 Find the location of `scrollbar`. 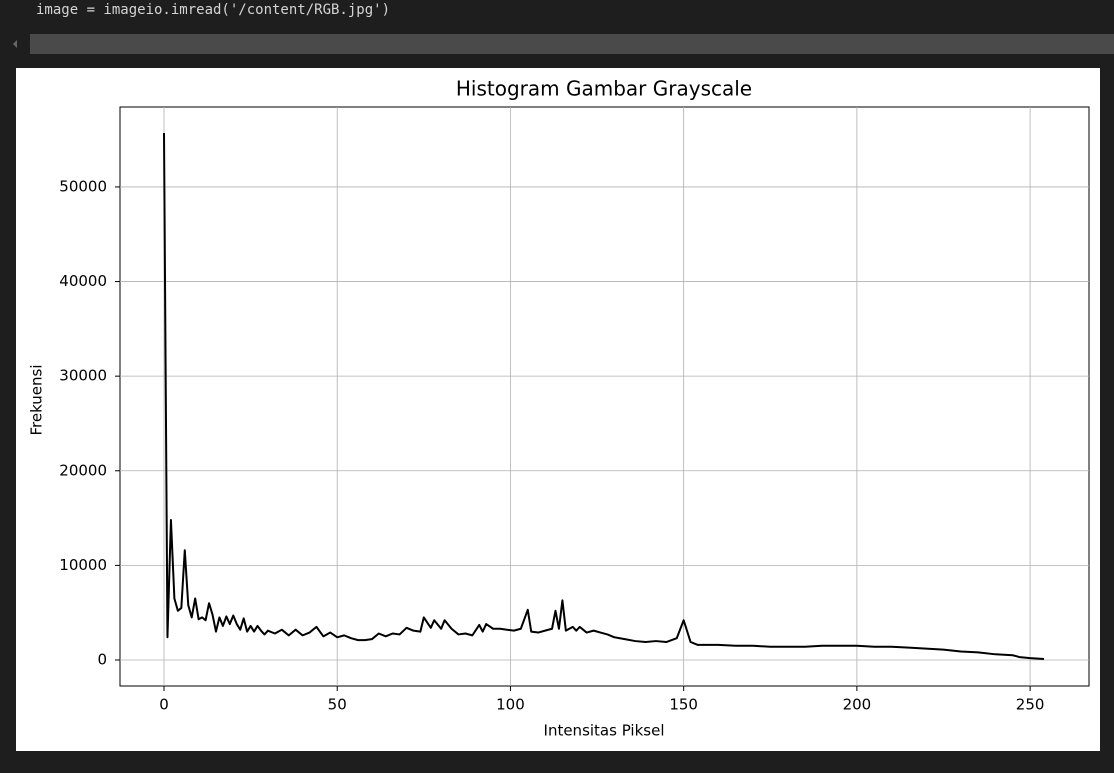

scrollbar is located at coordinates (572, 44).